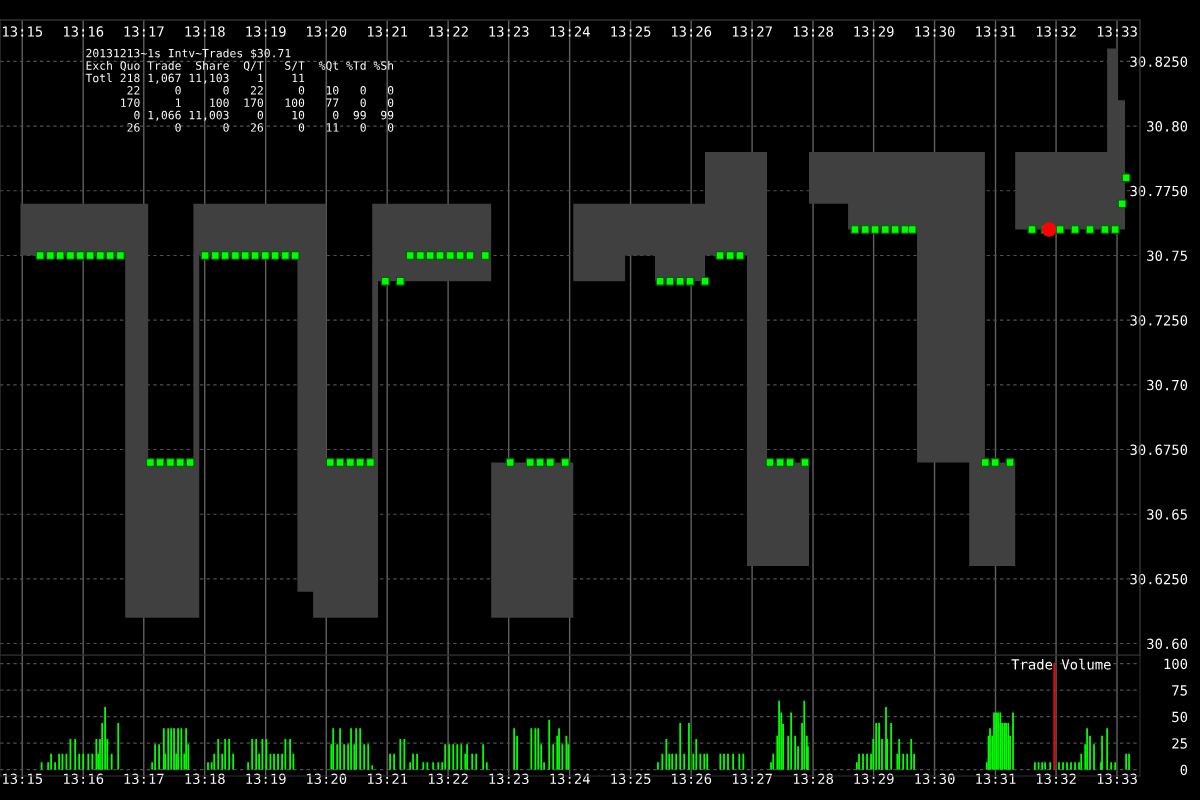  Describe the element at coordinates (23, 779) in the screenshot. I see `x-tick-label: 13:15` at that location.